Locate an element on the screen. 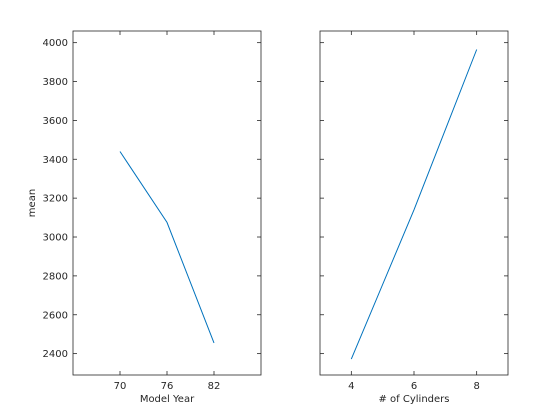 The height and width of the screenshot is (420, 560). y-tick-label: 3200 is located at coordinates (55, 199).